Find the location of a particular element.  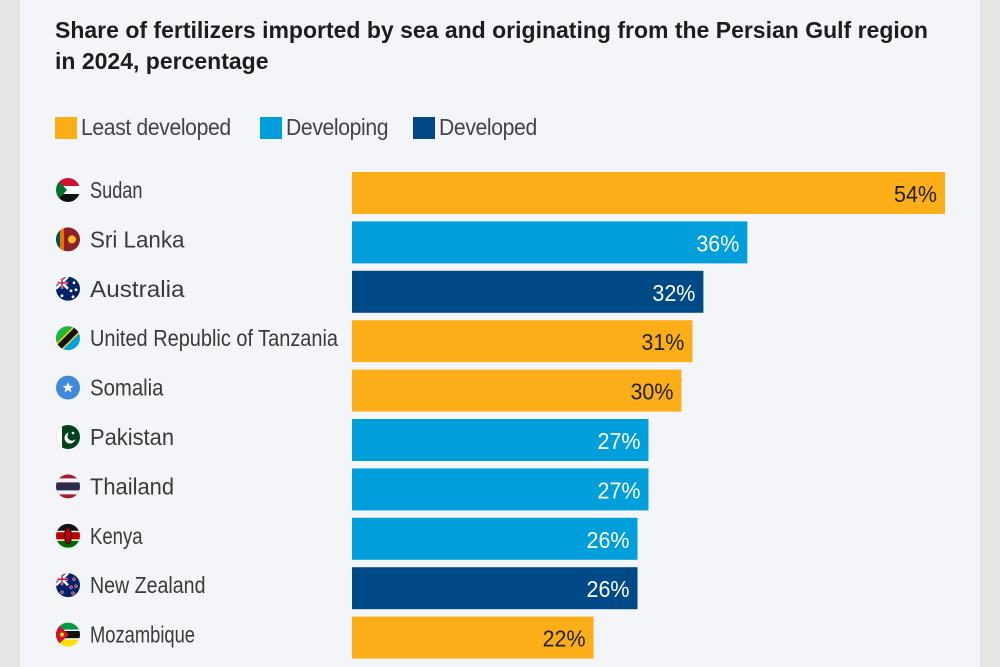

value-label-new-zealand: 26% is located at coordinates (608, 589).